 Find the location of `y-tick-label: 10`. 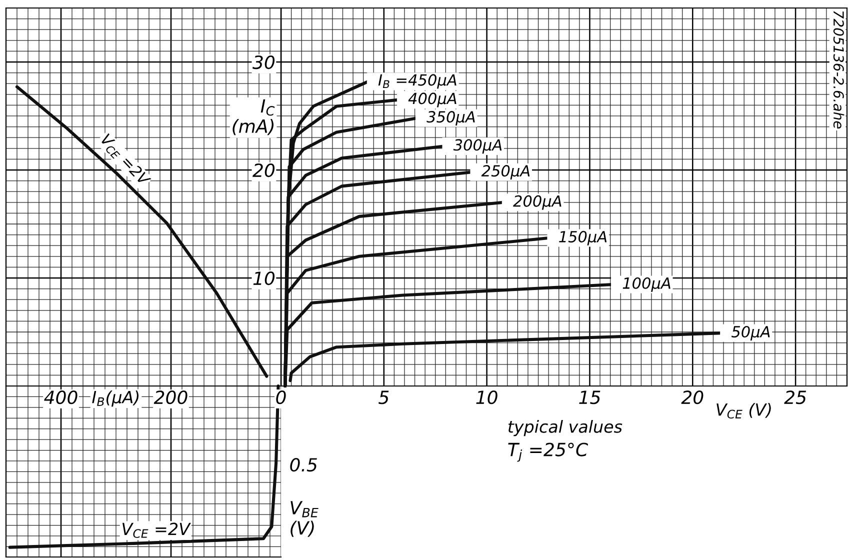

y-tick-label: 10 is located at coordinates (264, 278).